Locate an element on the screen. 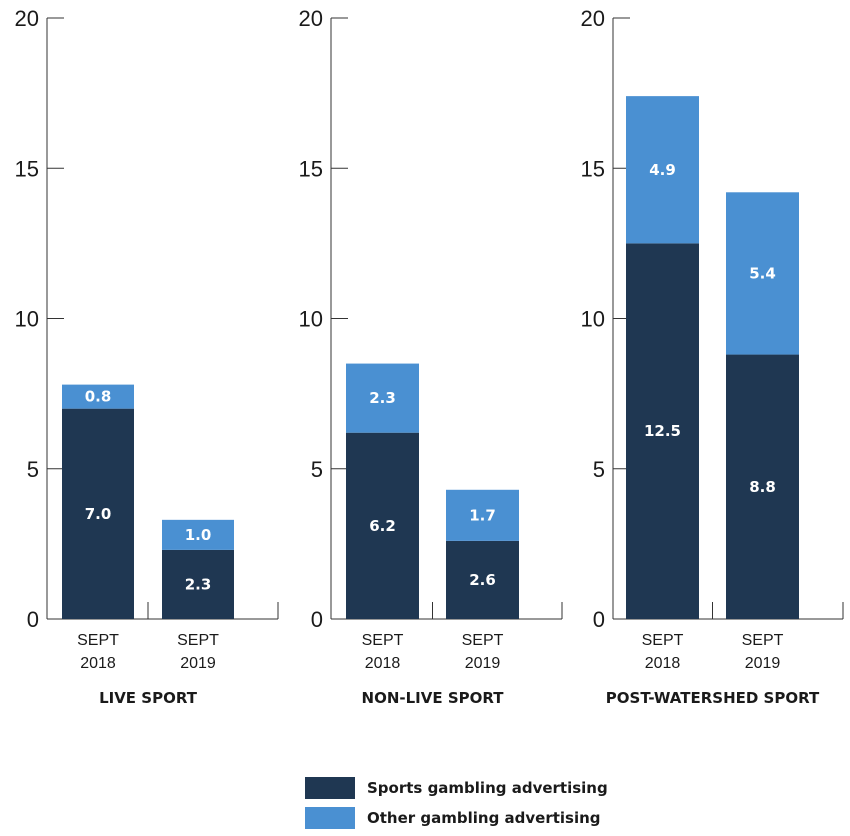  legend-item-sports: Sports gambling advertising is located at coordinates (456, 788).